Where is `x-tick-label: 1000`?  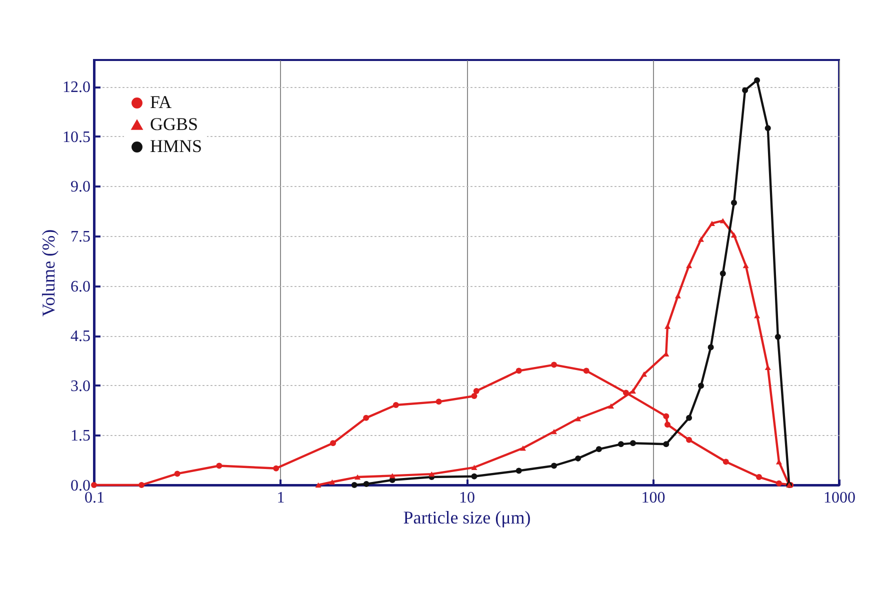 x-tick-label: 1000 is located at coordinates (840, 498).